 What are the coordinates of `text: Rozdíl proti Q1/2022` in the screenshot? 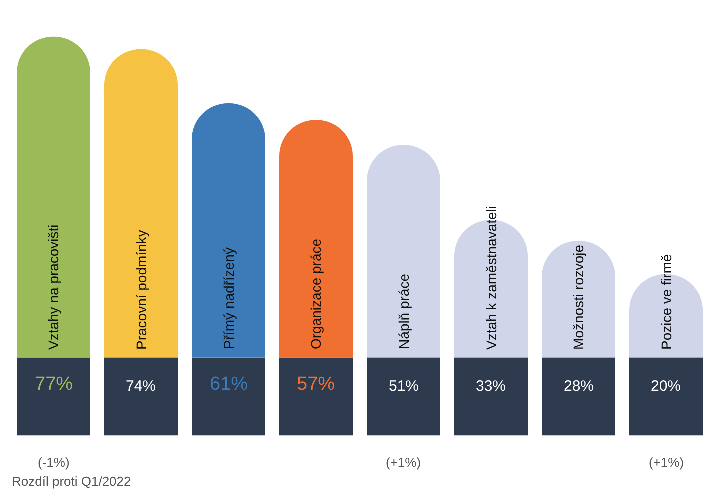 It's located at (72, 481).